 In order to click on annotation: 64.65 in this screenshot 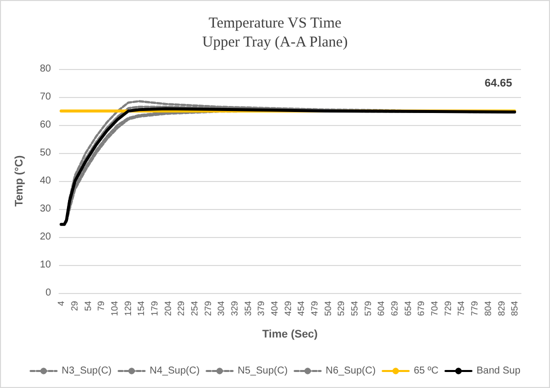, I will do `click(498, 83)`.